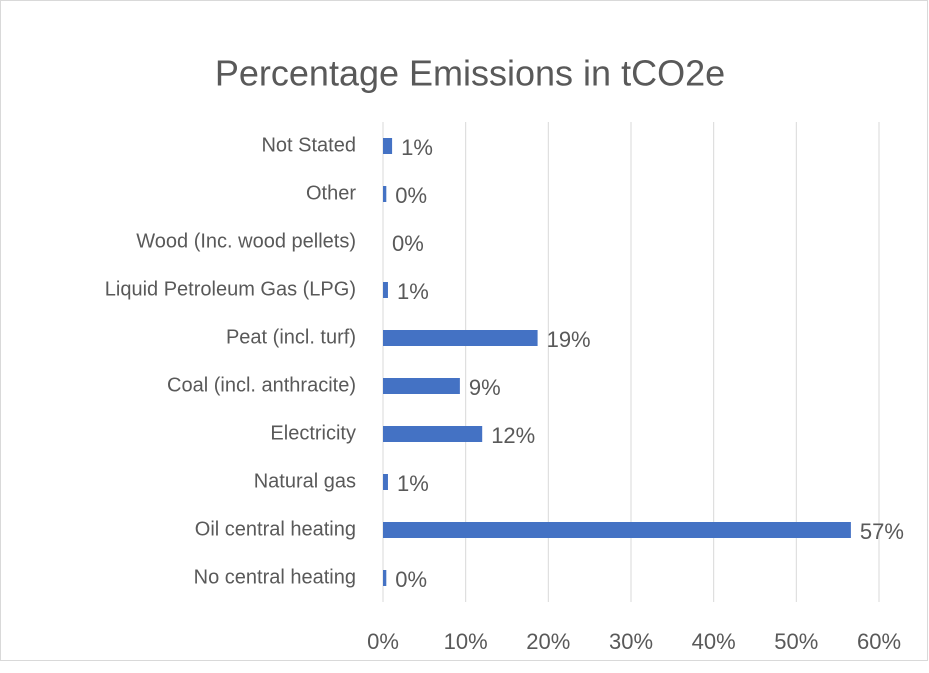 The height and width of the screenshot is (673, 929). I want to click on x-tick-label: 30%, so click(631, 641).